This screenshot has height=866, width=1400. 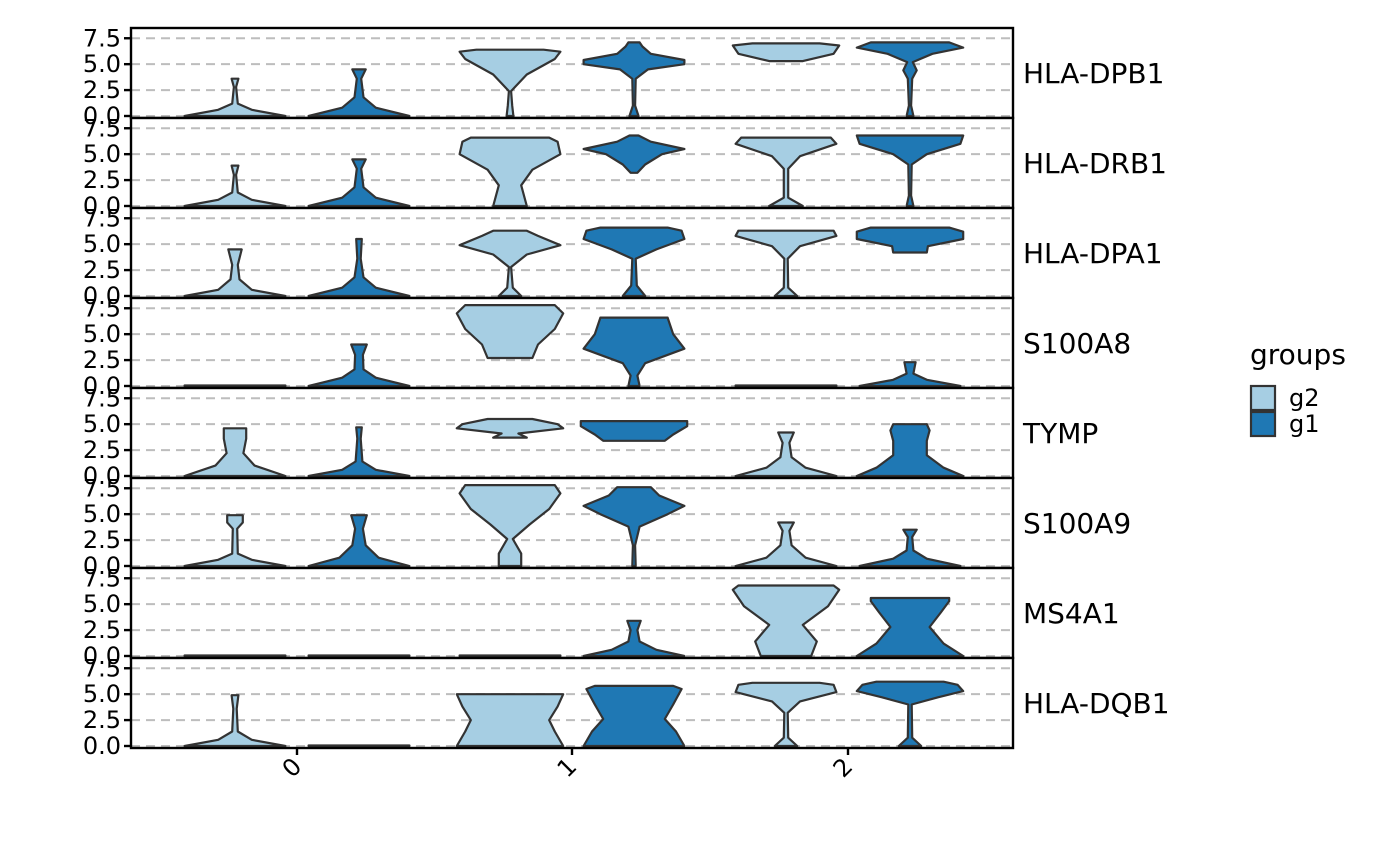 I want to click on legend-label-g1: g1, so click(x=1304, y=424).